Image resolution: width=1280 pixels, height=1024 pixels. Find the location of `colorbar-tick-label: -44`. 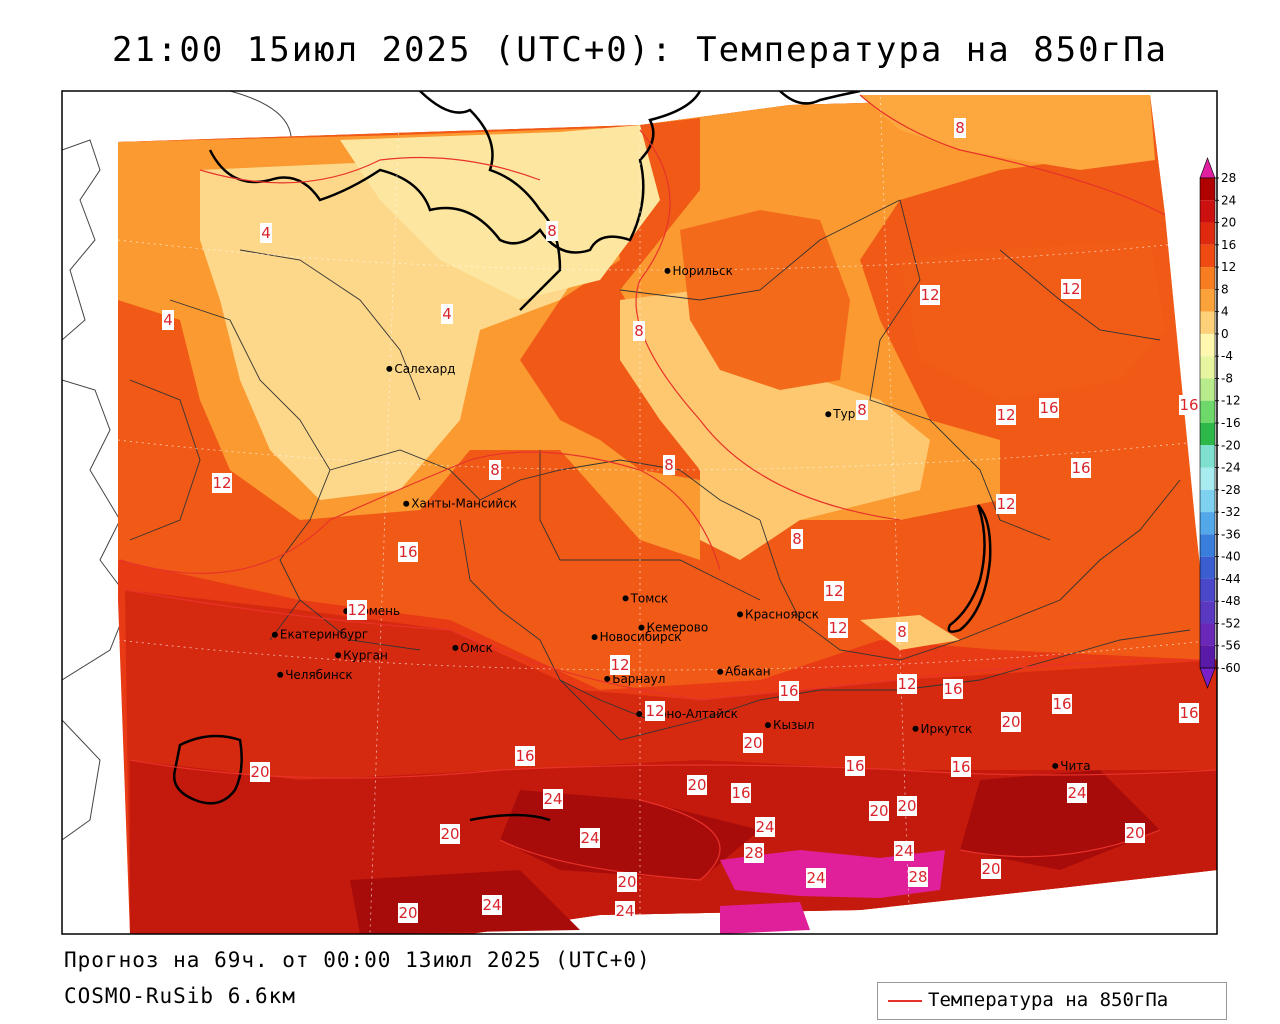

colorbar-tick-label: -44 is located at coordinates (1231, 579).